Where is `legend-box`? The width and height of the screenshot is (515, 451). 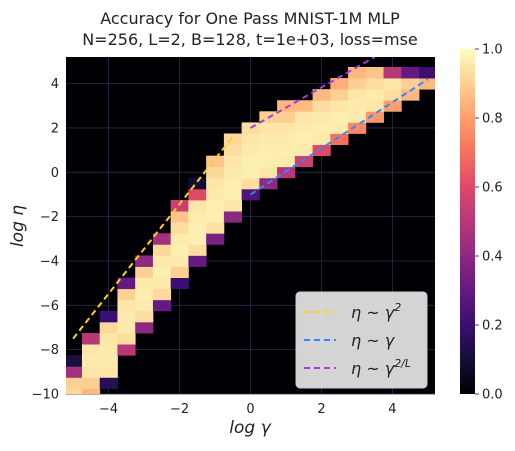
legend-box is located at coordinates (361, 340).